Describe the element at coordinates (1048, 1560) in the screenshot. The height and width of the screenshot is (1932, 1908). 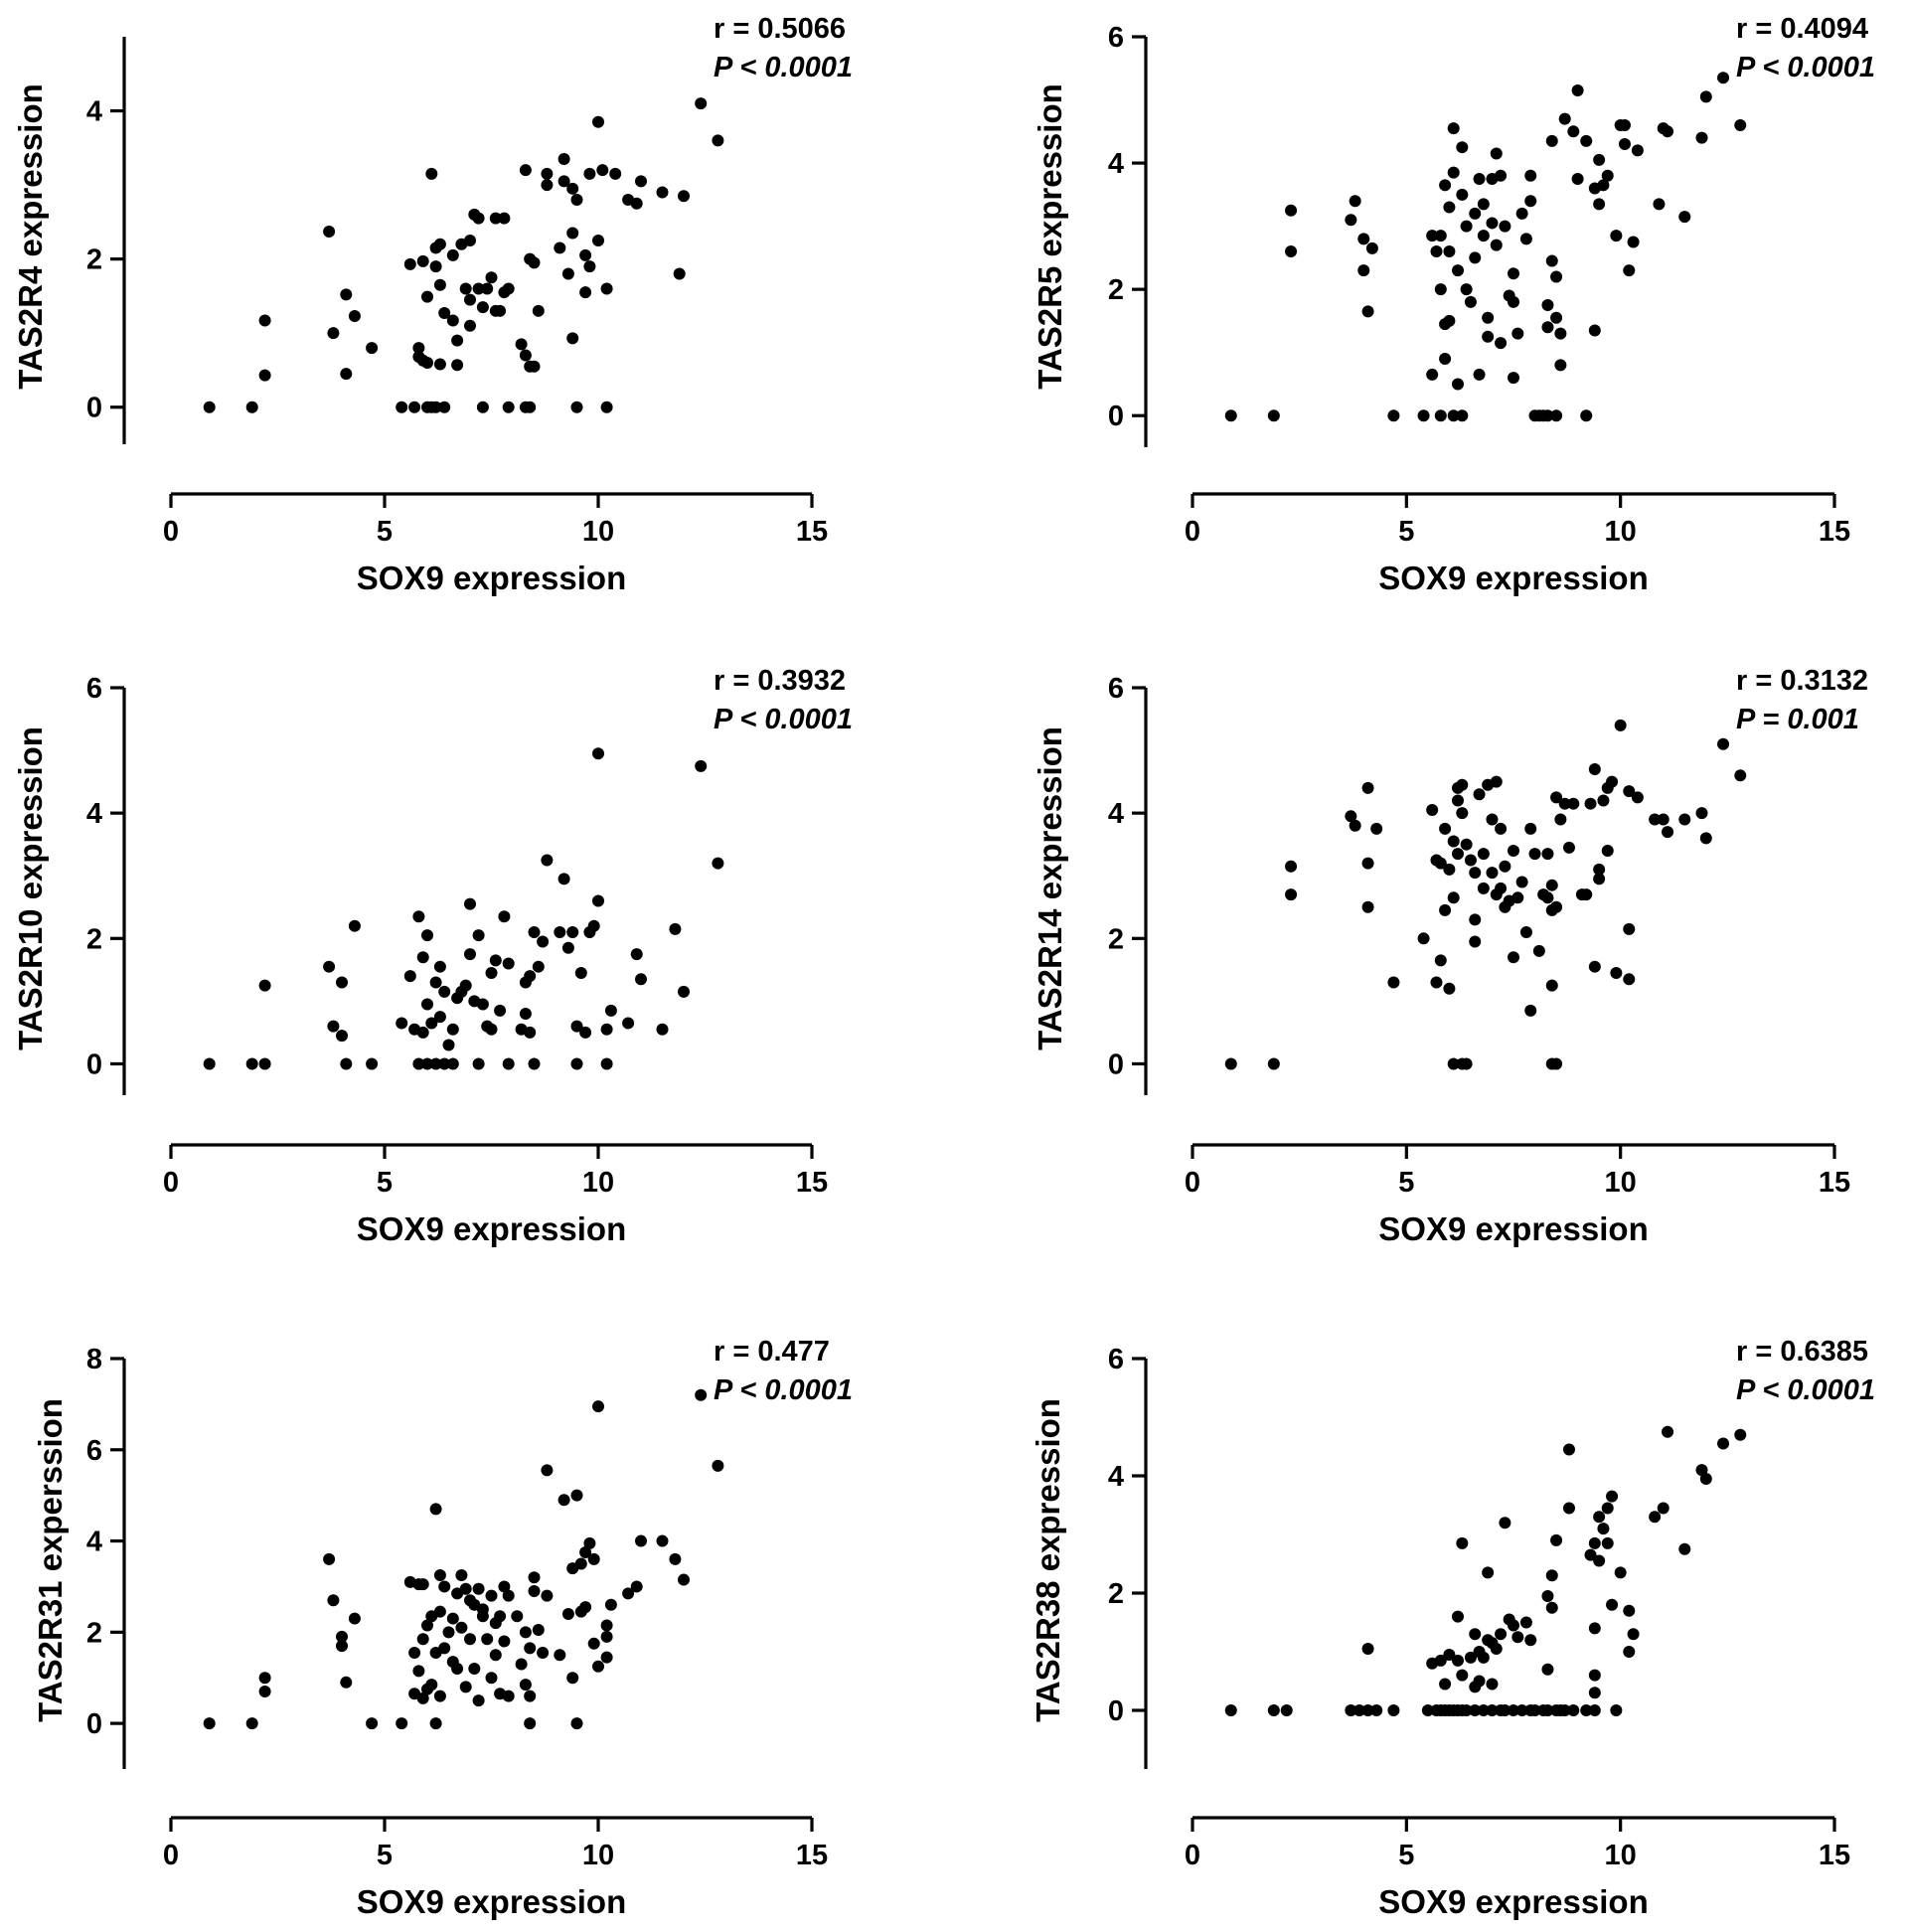
I see `y-axis-title: TAS2R38 expression` at that location.